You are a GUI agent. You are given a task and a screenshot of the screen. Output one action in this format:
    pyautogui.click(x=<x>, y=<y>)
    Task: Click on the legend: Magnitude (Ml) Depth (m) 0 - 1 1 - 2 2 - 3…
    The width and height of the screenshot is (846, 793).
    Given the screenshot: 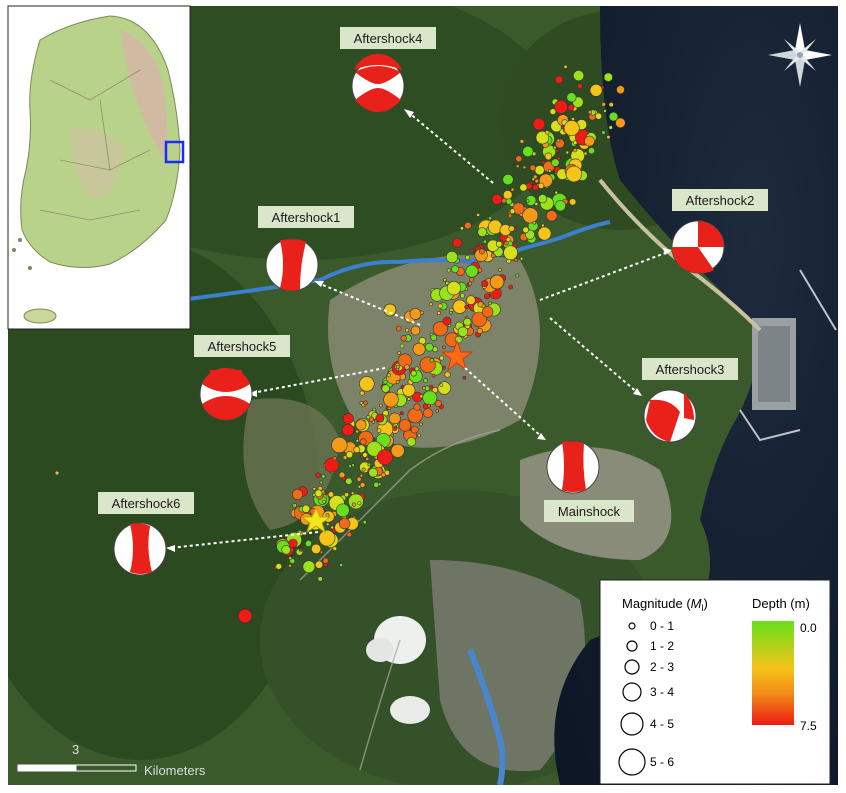 What is the action you would take?
    pyautogui.click(x=715, y=682)
    